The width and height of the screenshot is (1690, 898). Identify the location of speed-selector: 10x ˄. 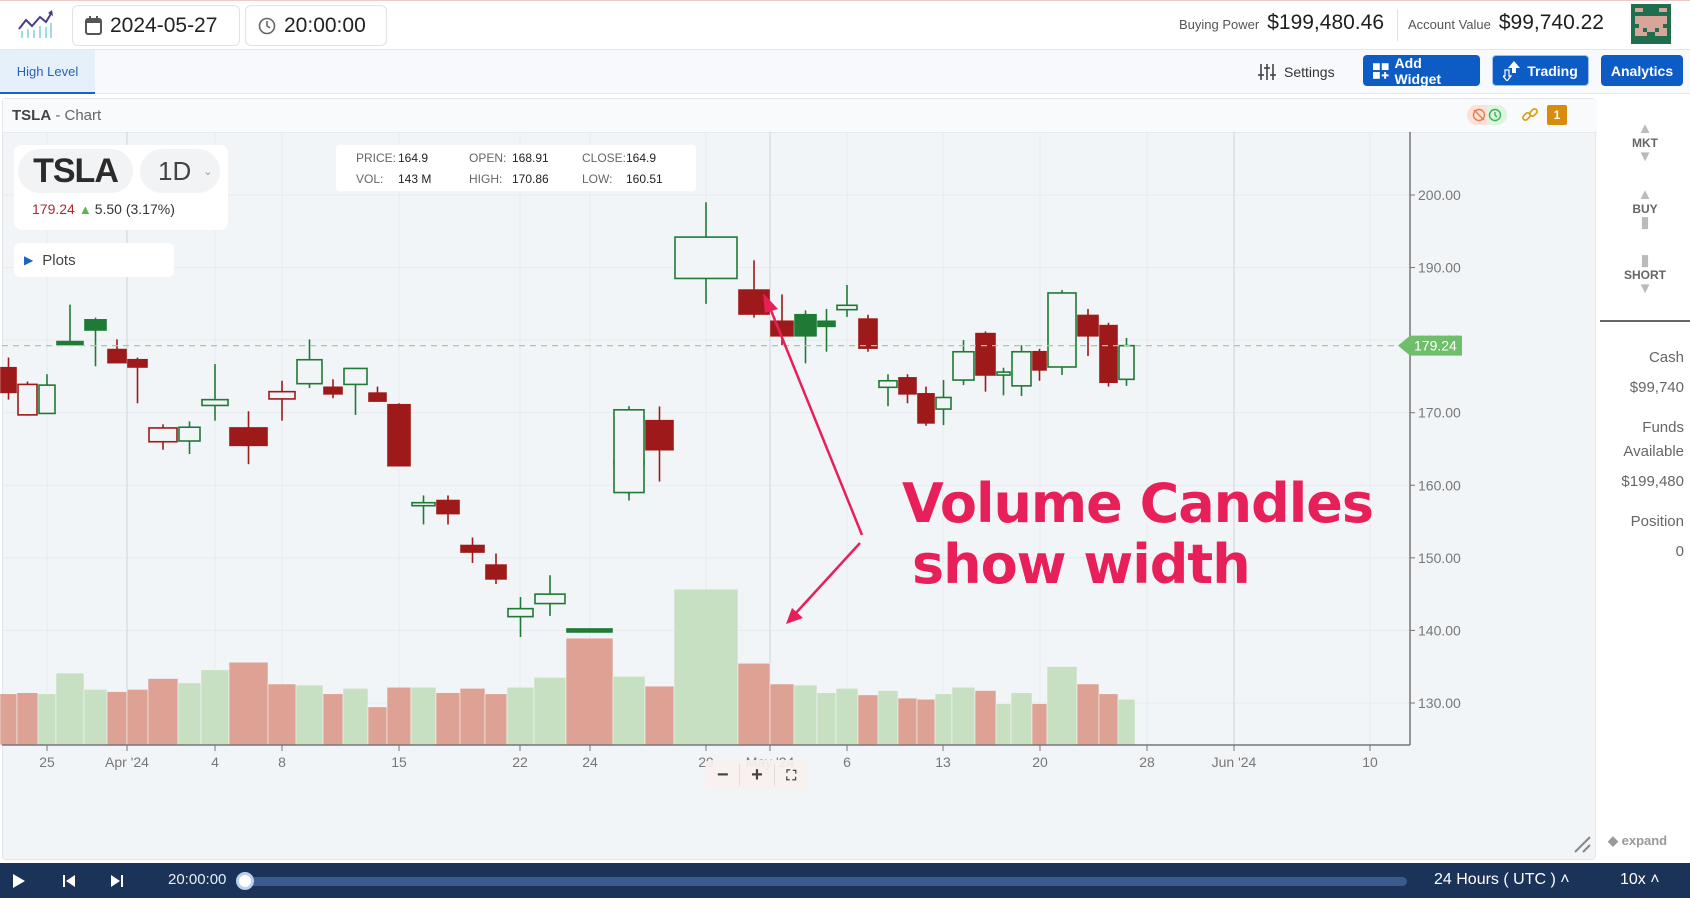
(1640, 880).